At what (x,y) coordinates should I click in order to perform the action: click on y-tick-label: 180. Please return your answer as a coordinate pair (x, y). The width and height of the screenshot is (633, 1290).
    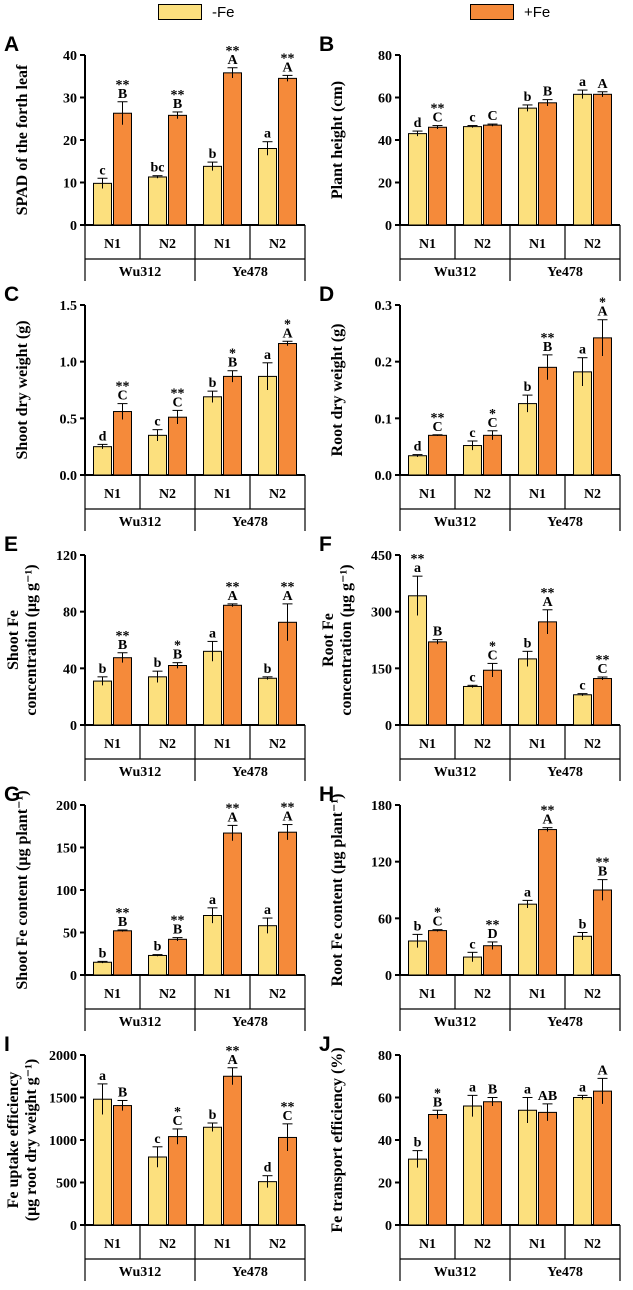
    Looking at the image, I should click on (381, 806).